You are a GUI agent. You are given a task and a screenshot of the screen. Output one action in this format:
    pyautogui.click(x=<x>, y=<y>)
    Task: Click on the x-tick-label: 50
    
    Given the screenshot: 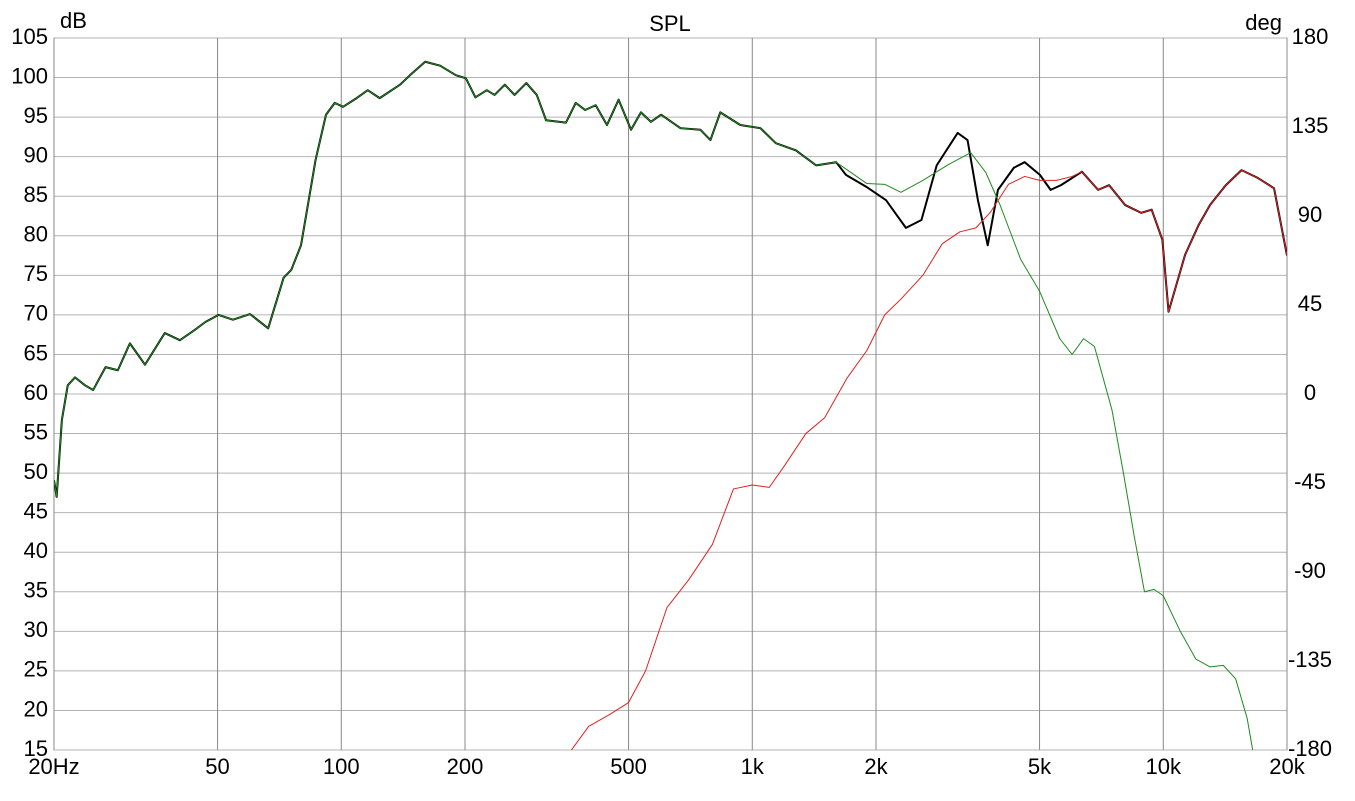 What is the action you would take?
    pyautogui.click(x=217, y=766)
    